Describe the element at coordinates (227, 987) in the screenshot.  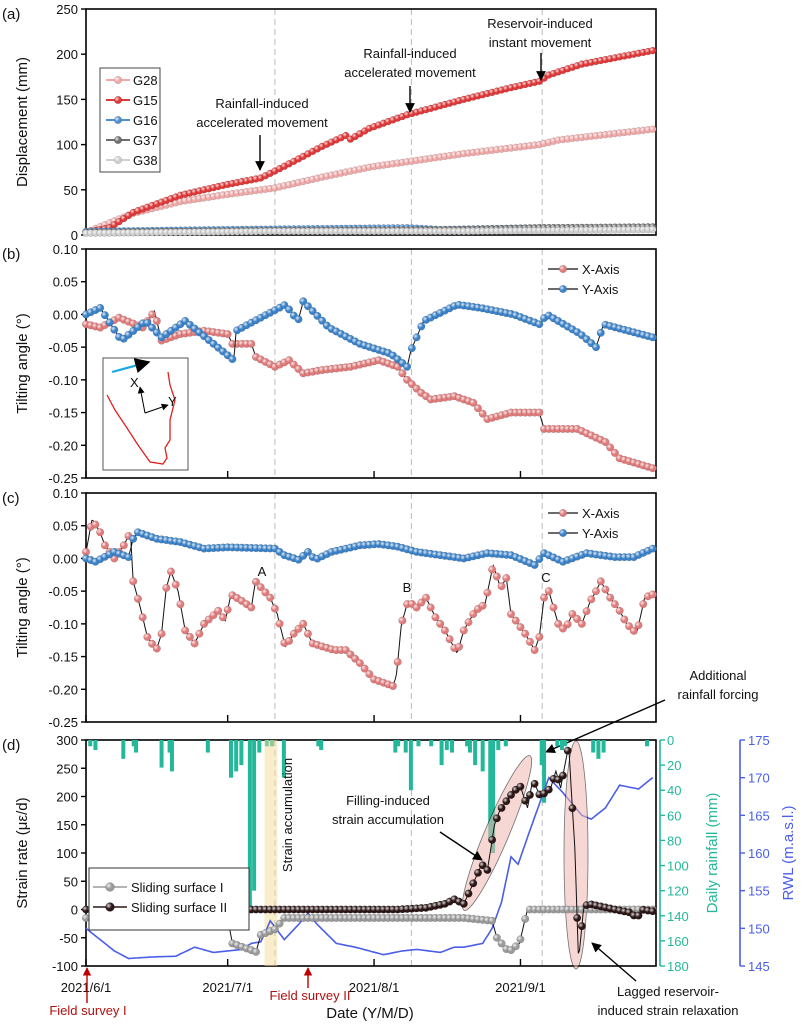
I see `x-tick-label: 2021/7/1` at that location.